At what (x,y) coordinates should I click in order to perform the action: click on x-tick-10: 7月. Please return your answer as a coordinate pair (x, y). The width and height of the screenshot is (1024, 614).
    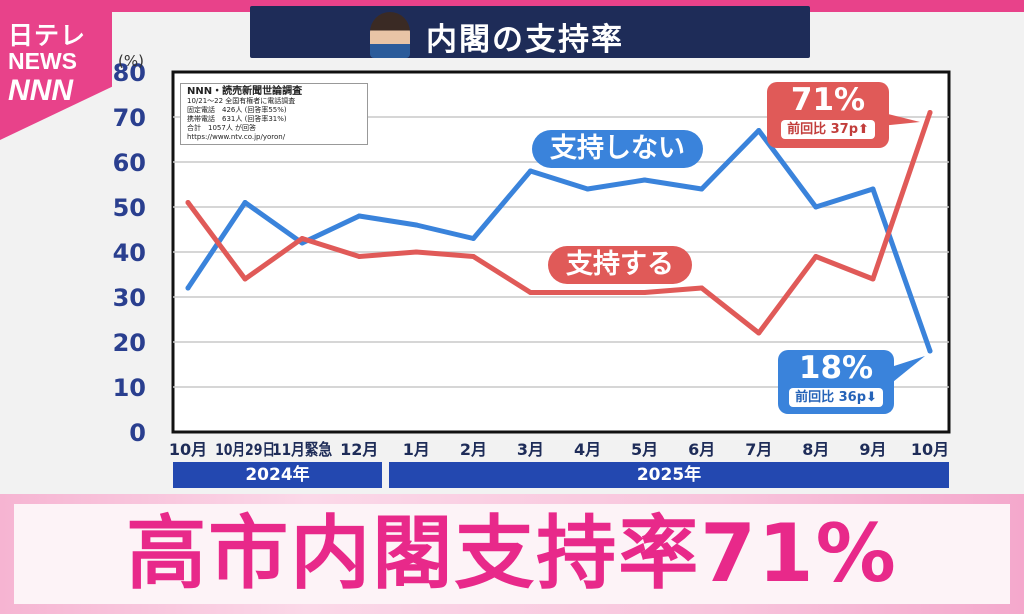
    Looking at the image, I should click on (758, 449).